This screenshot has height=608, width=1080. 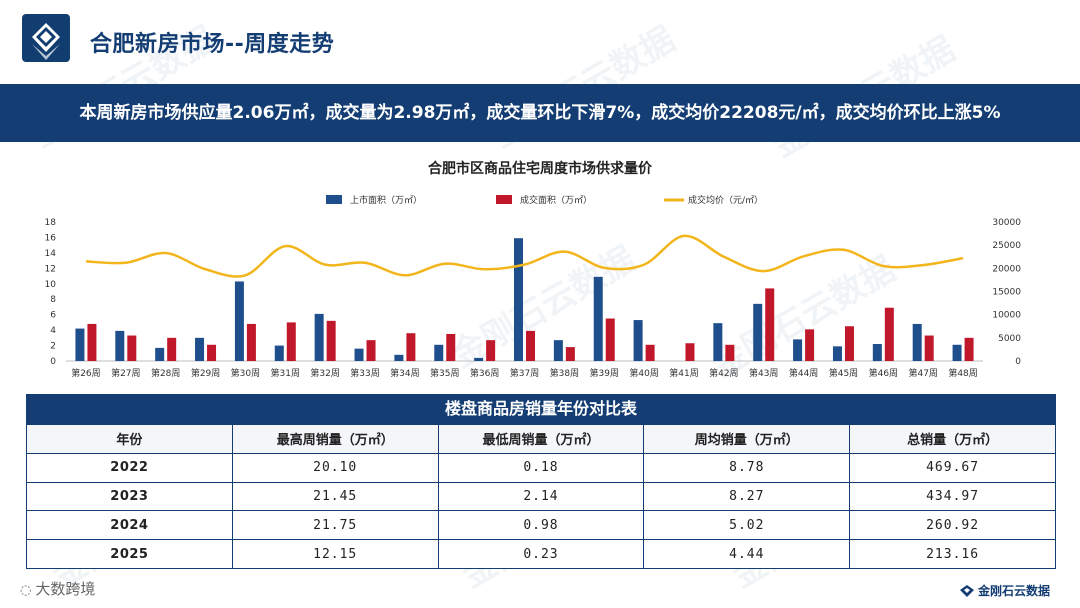 I want to click on x-tick-label: 第33周, so click(x=364, y=373).